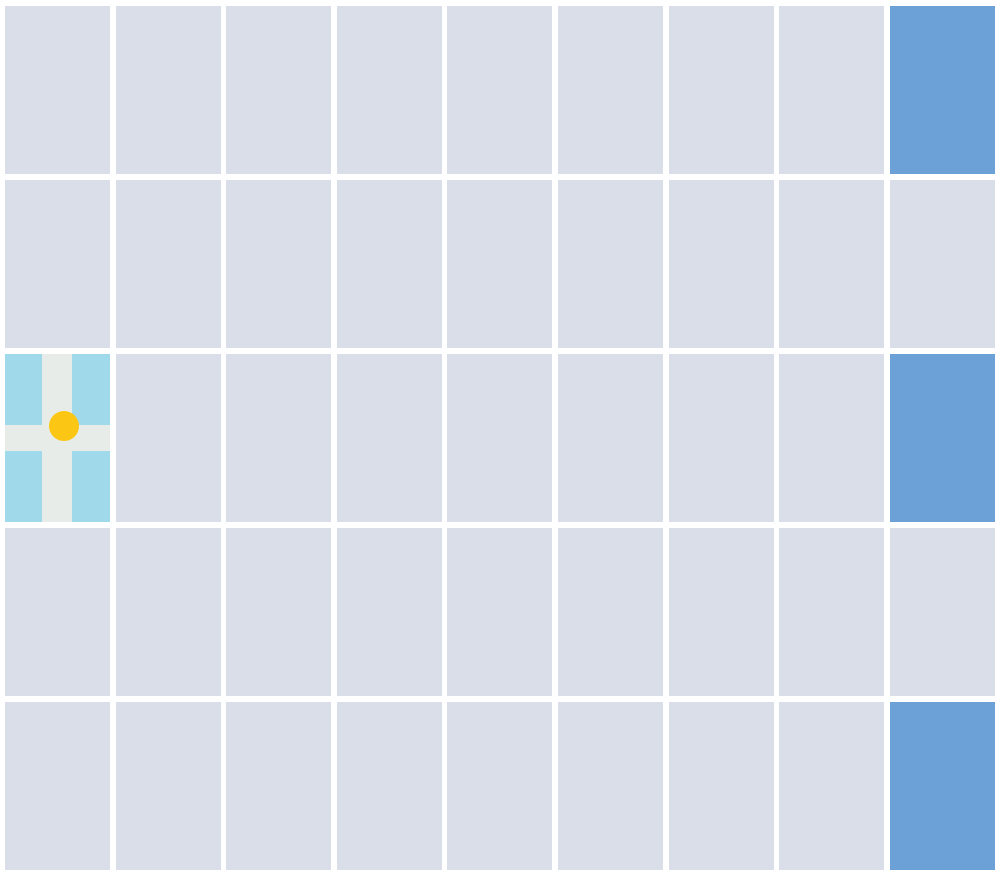 The width and height of the screenshot is (999, 873). Describe the element at coordinates (832, 612) in the screenshot. I see `cell-r4-c8` at that location.